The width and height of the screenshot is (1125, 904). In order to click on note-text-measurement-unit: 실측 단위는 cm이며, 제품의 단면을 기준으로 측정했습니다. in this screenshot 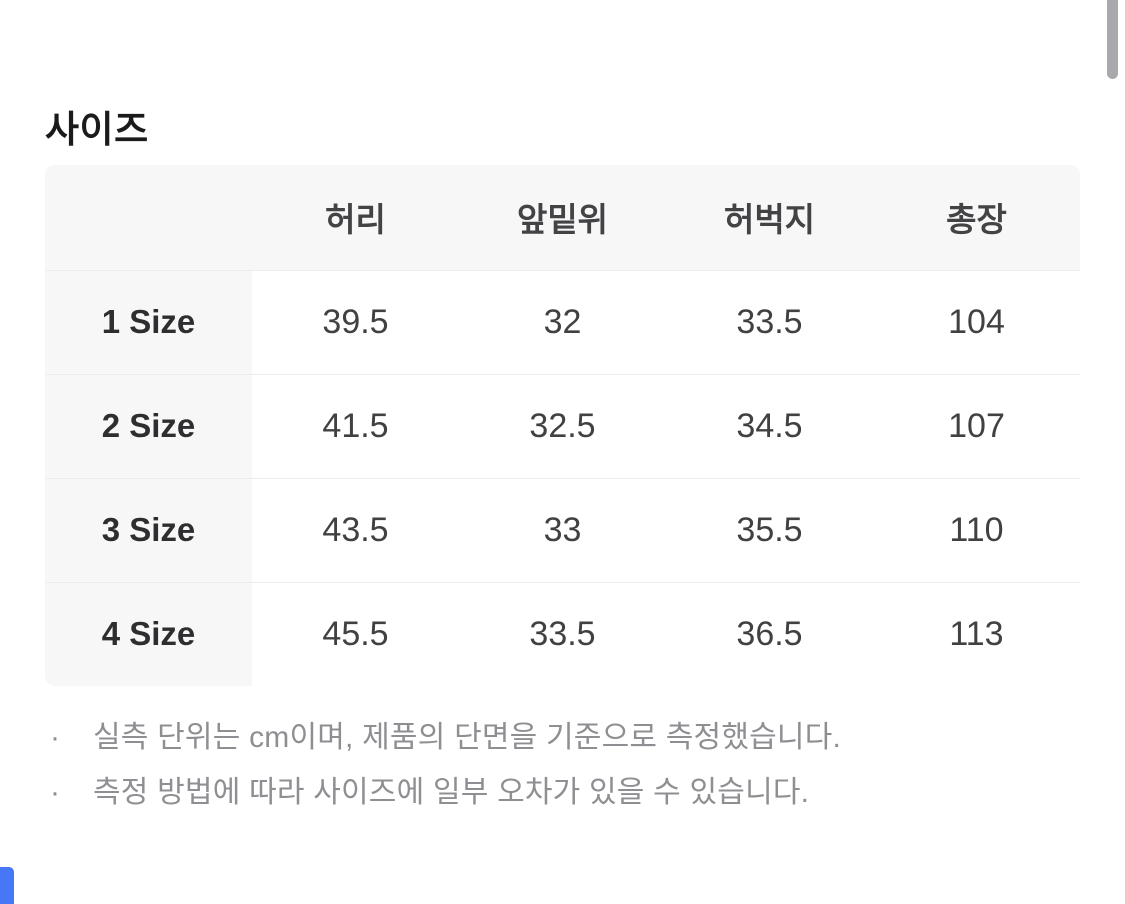, I will do `click(467, 737)`.